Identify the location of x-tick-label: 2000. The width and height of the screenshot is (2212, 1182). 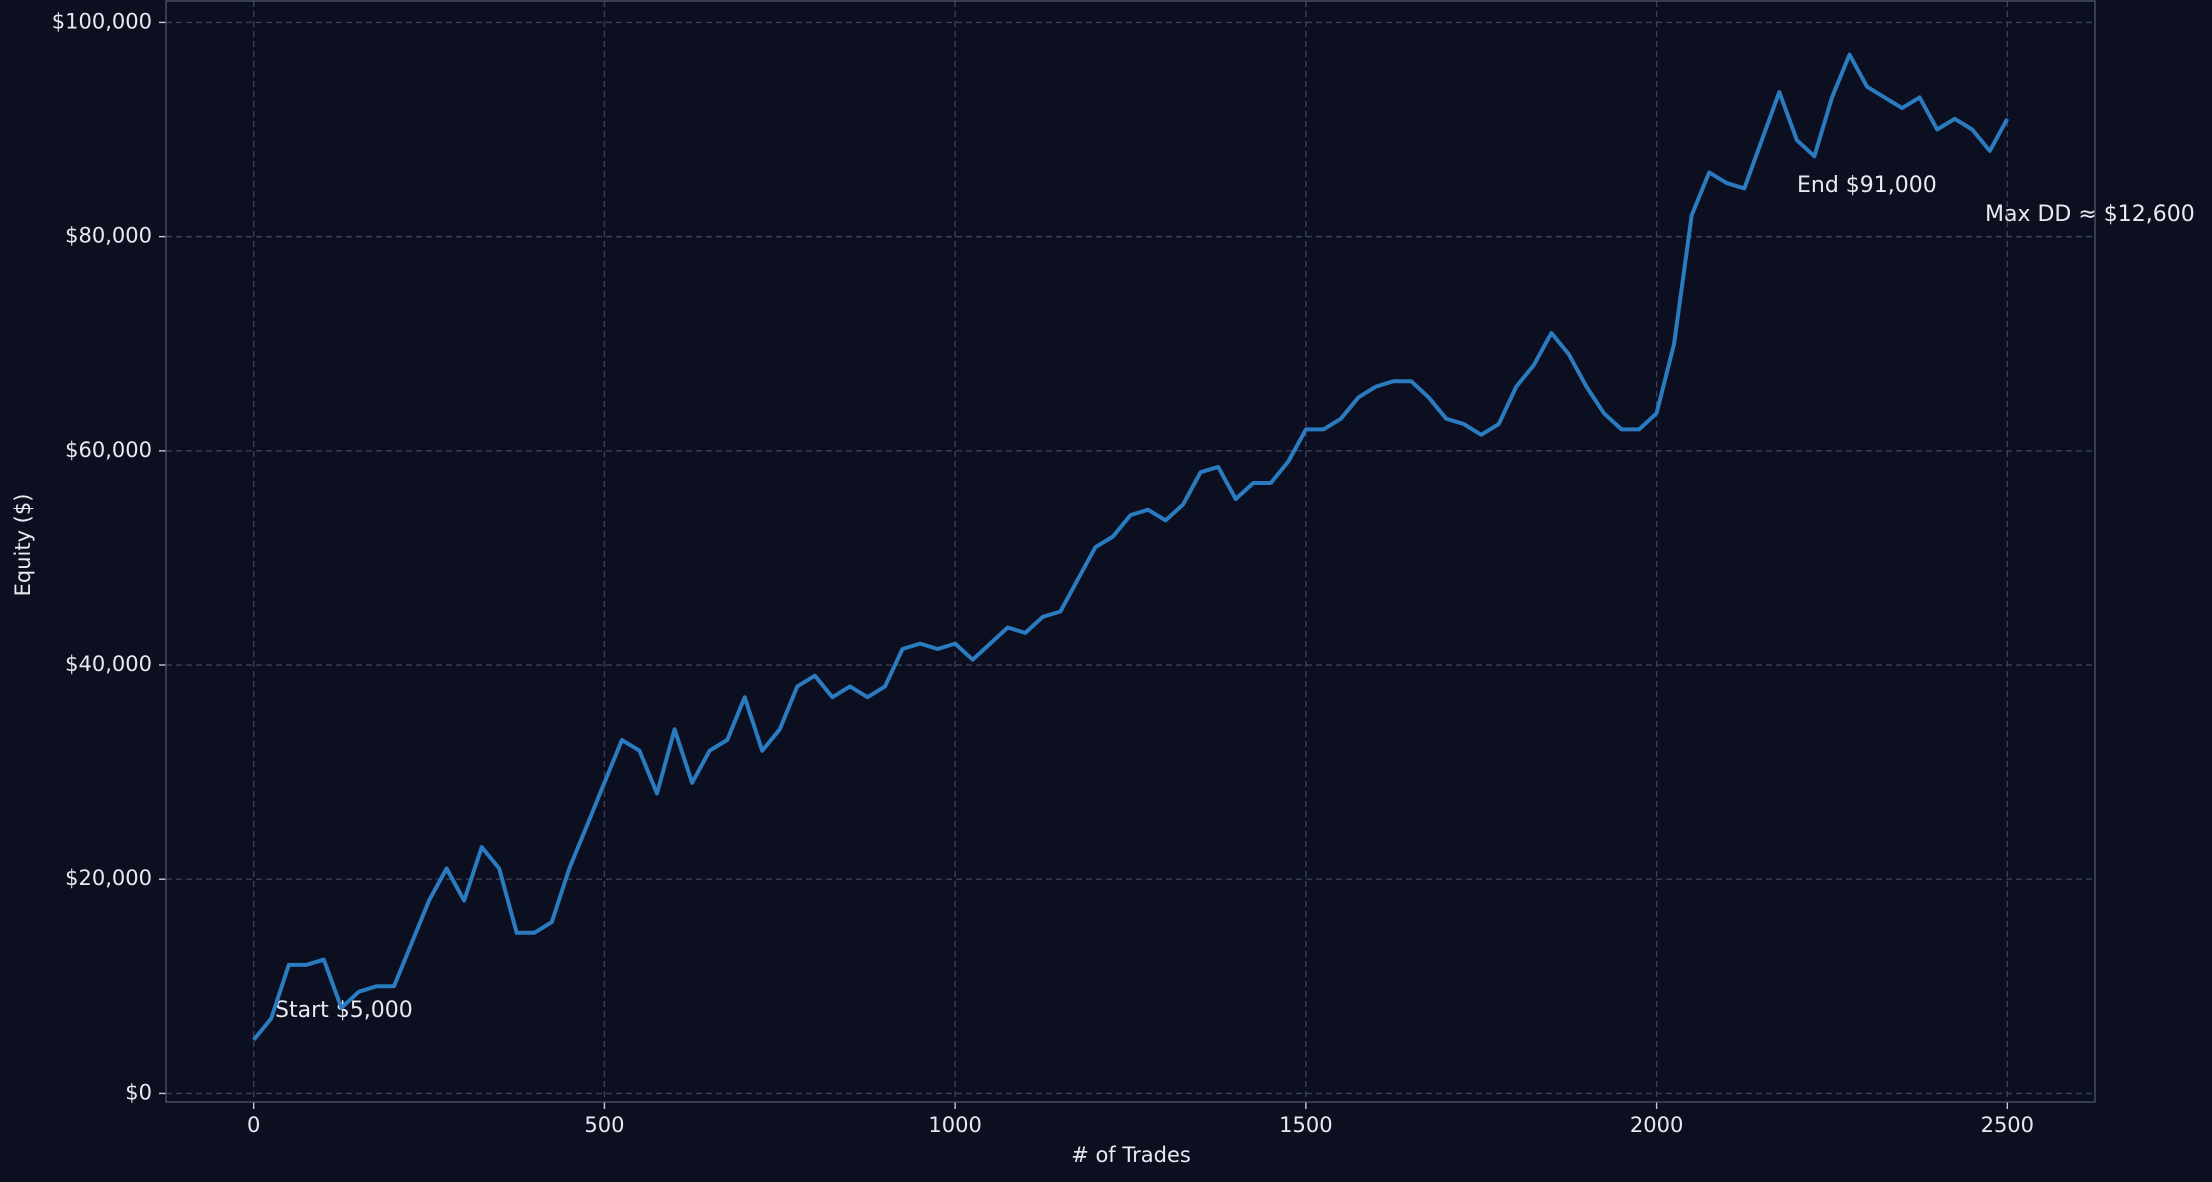
(1656, 1125).